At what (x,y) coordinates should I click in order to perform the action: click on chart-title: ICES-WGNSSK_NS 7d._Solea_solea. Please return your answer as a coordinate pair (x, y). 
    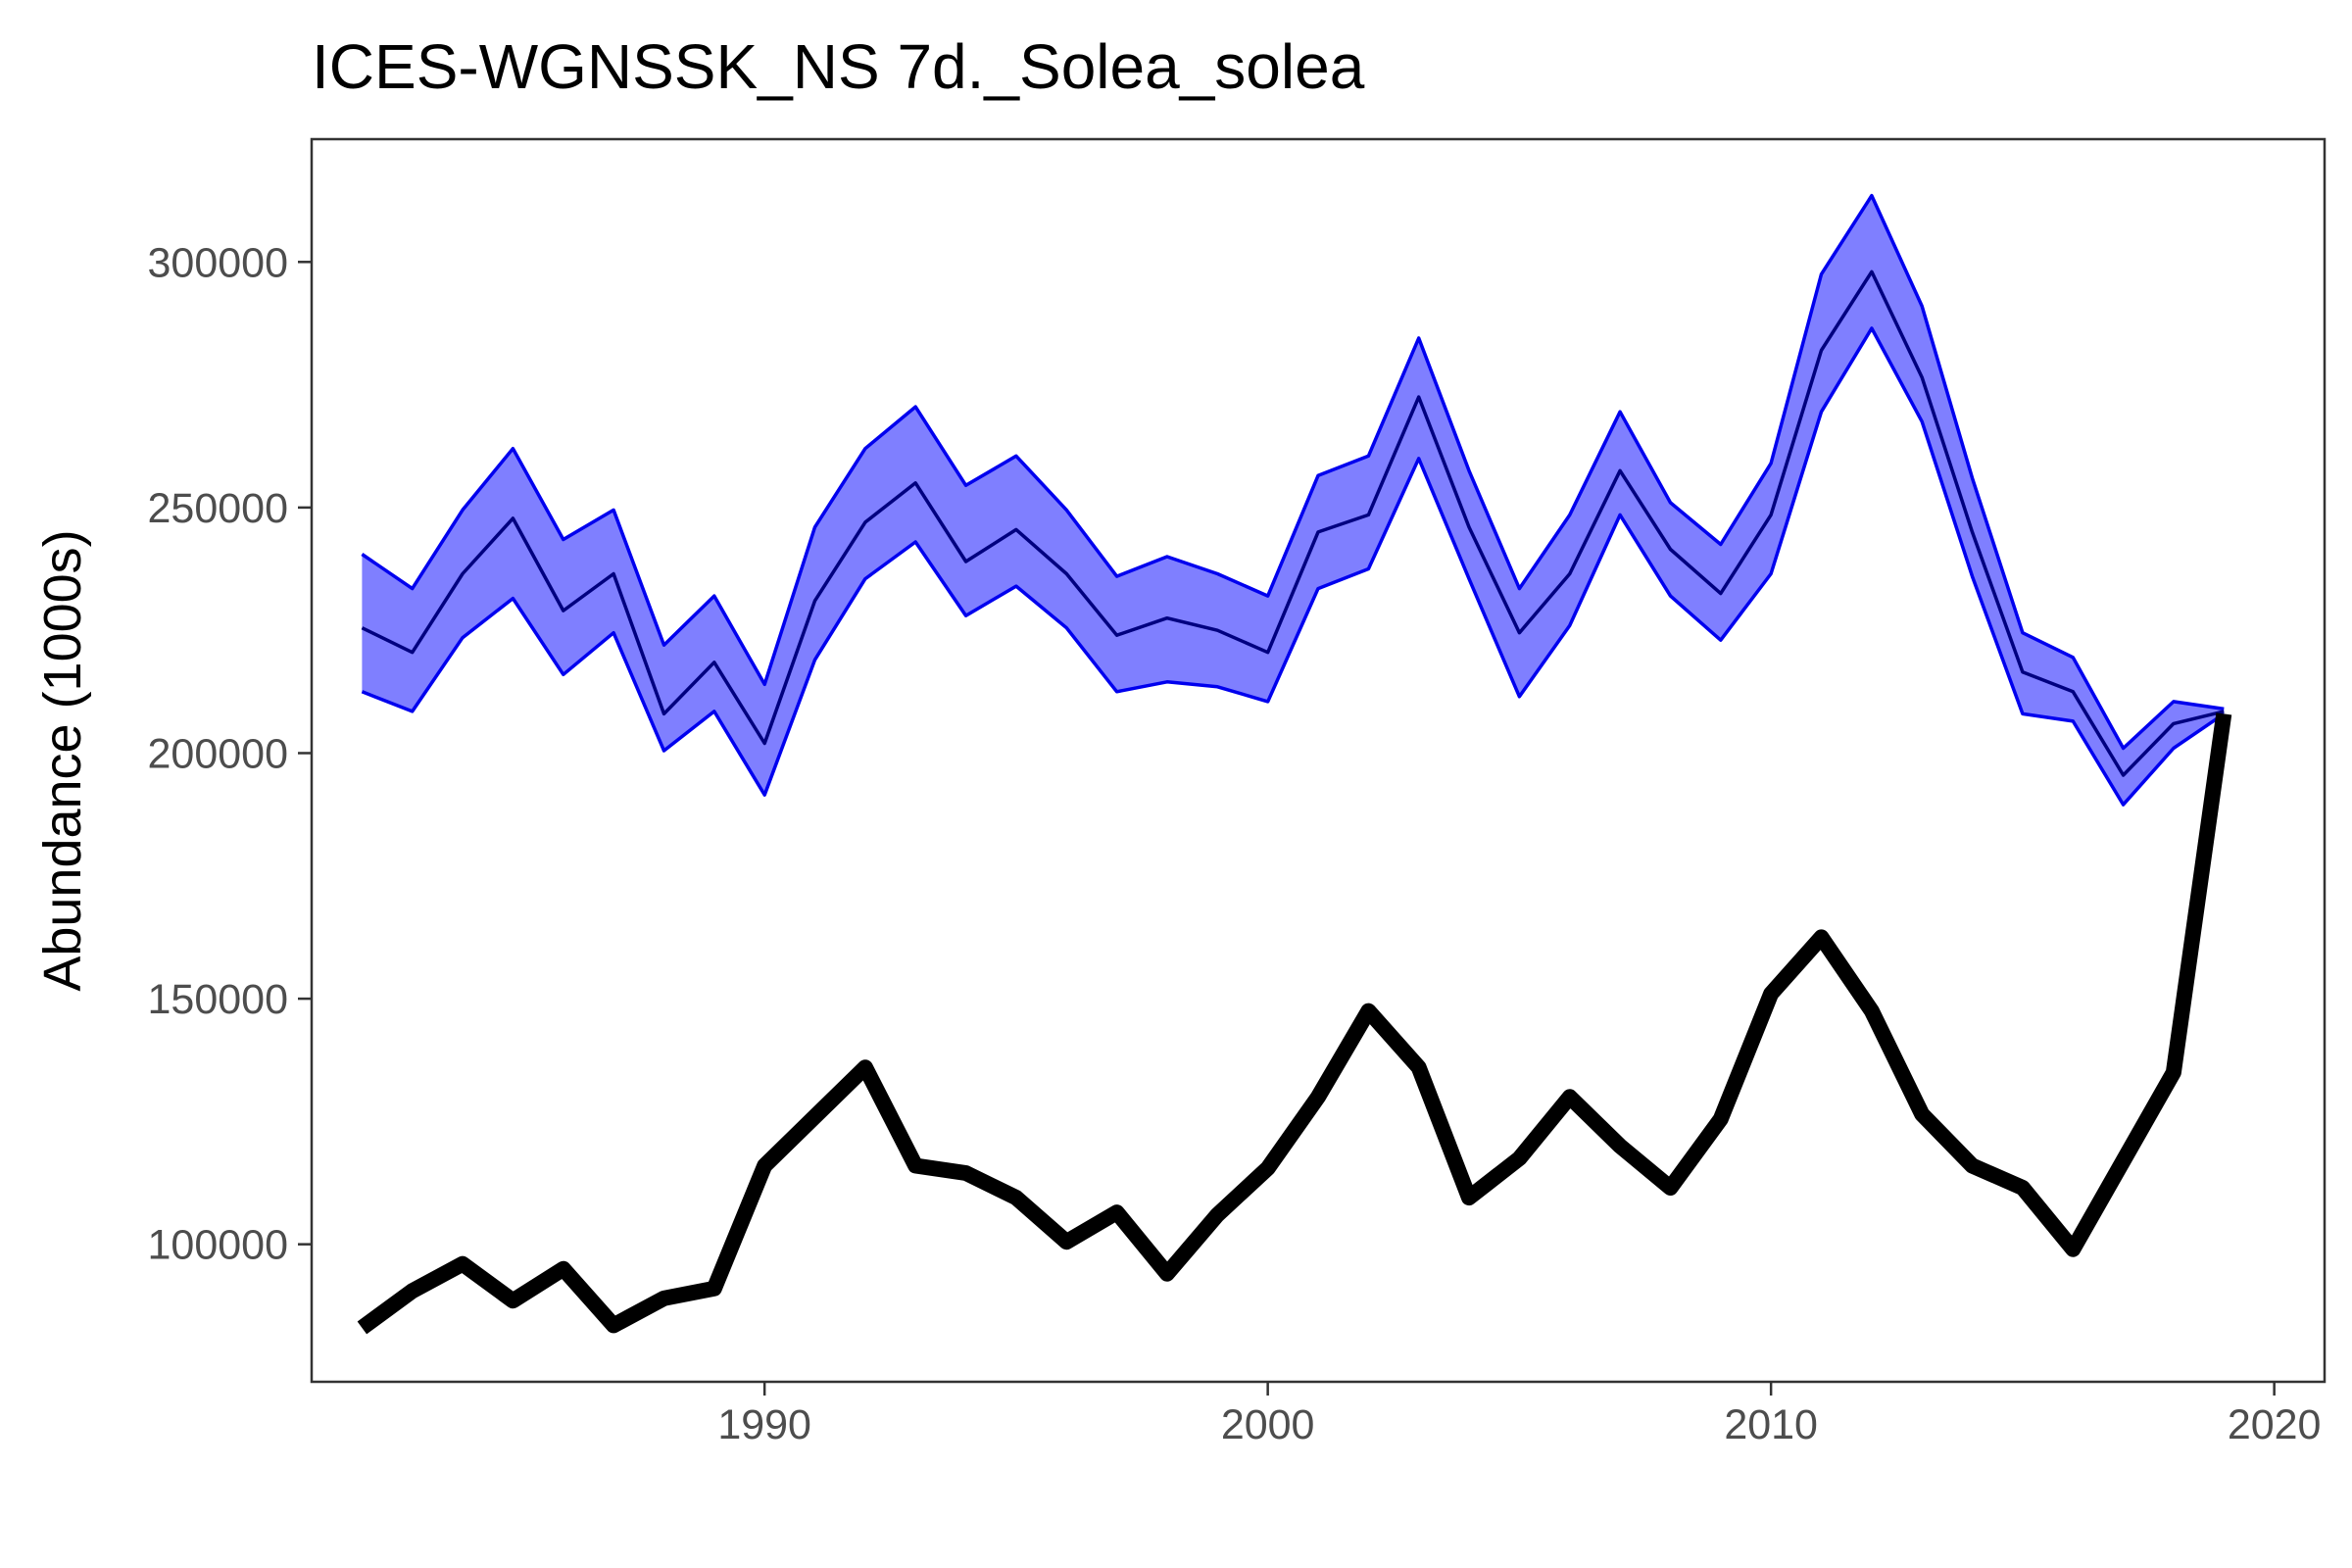
    Looking at the image, I should click on (838, 66).